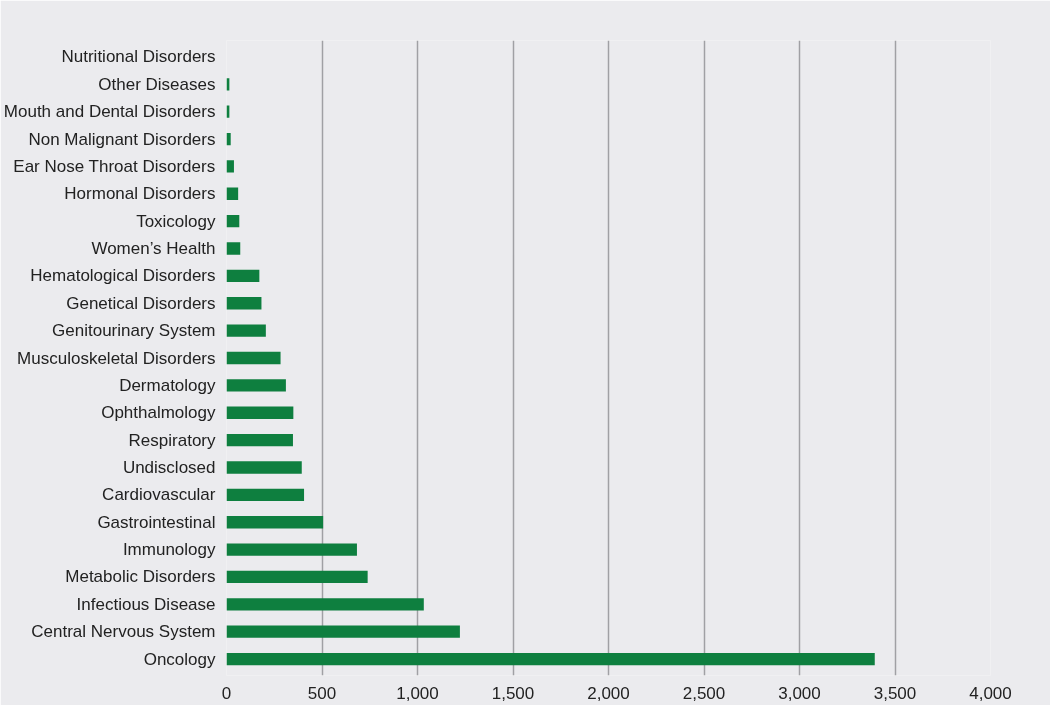 The width and height of the screenshot is (1062, 719). What do you see at coordinates (140, 577) in the screenshot?
I see `y-tick-label: Metabolic Disorders` at bounding box center [140, 577].